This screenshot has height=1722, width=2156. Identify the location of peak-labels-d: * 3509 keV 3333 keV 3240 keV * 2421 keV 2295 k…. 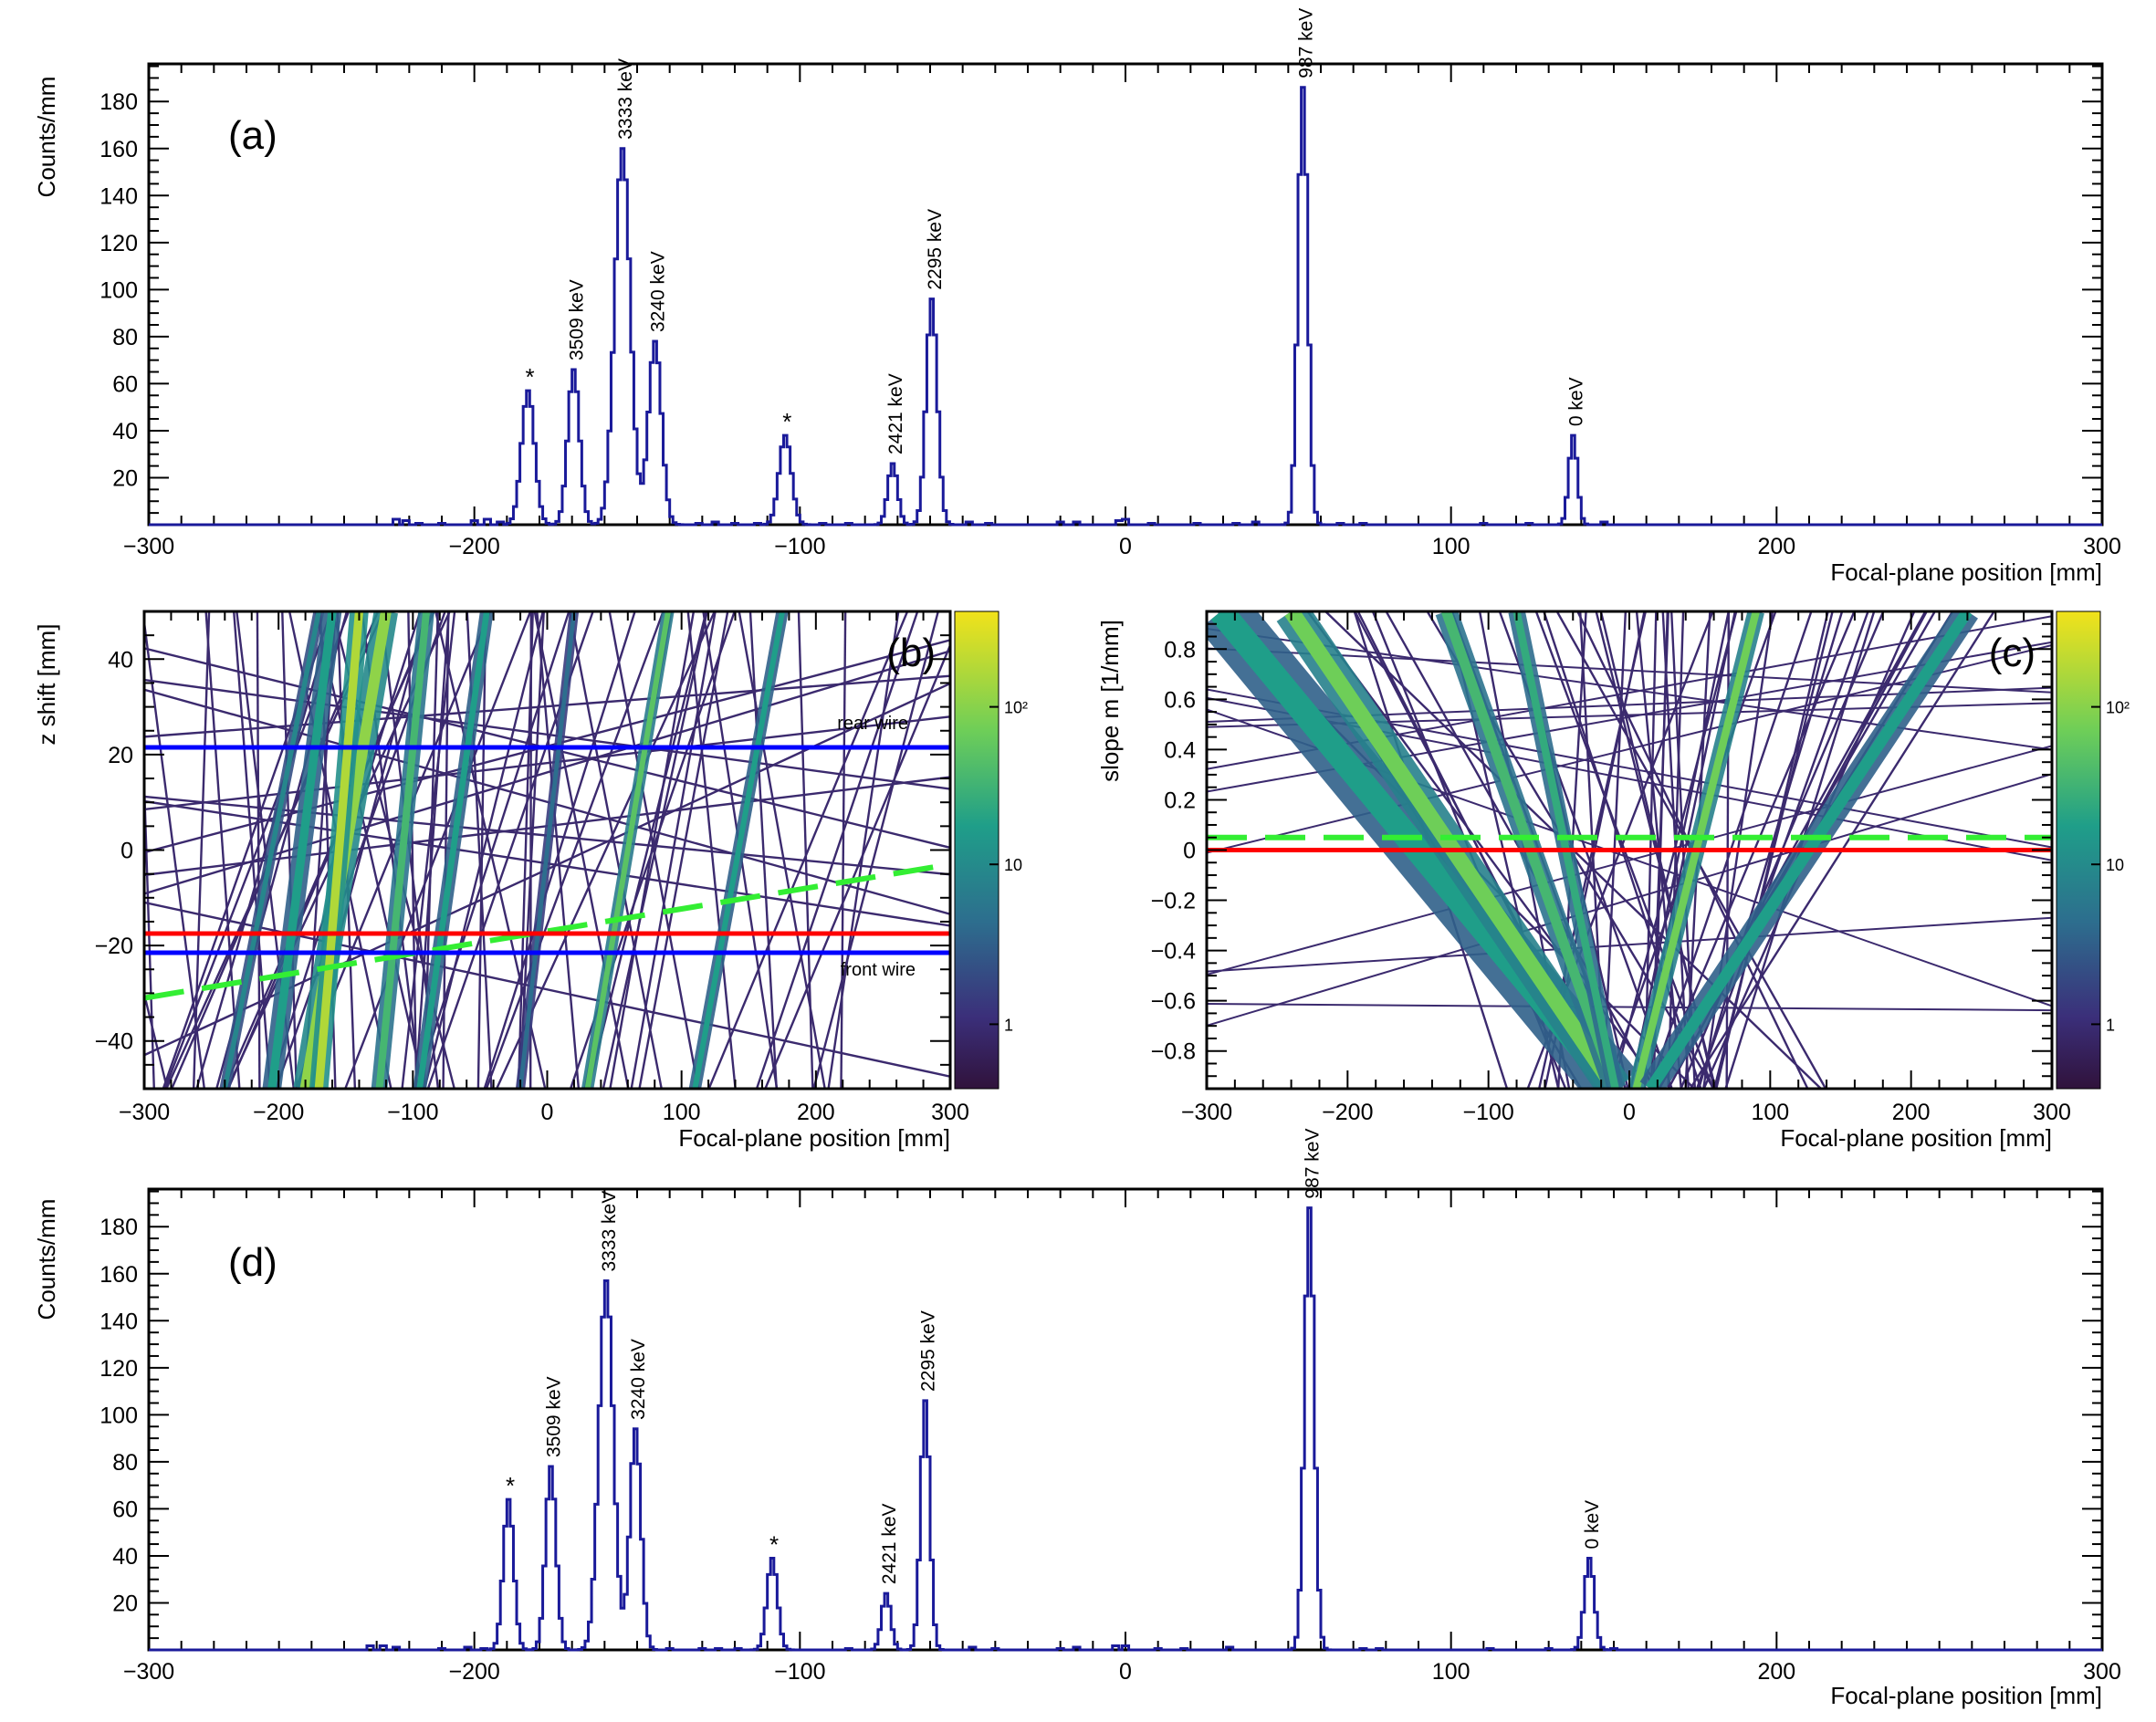
(1054, 1357).